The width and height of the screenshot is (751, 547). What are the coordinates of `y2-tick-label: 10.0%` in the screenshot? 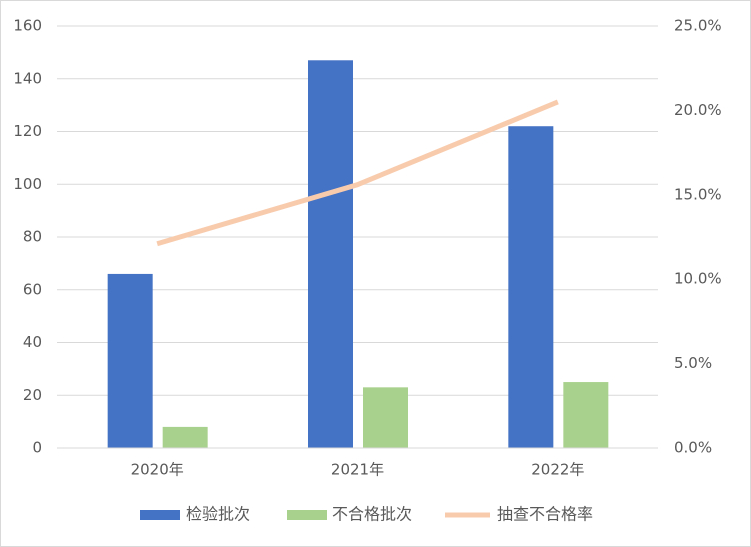 It's located at (698, 279).